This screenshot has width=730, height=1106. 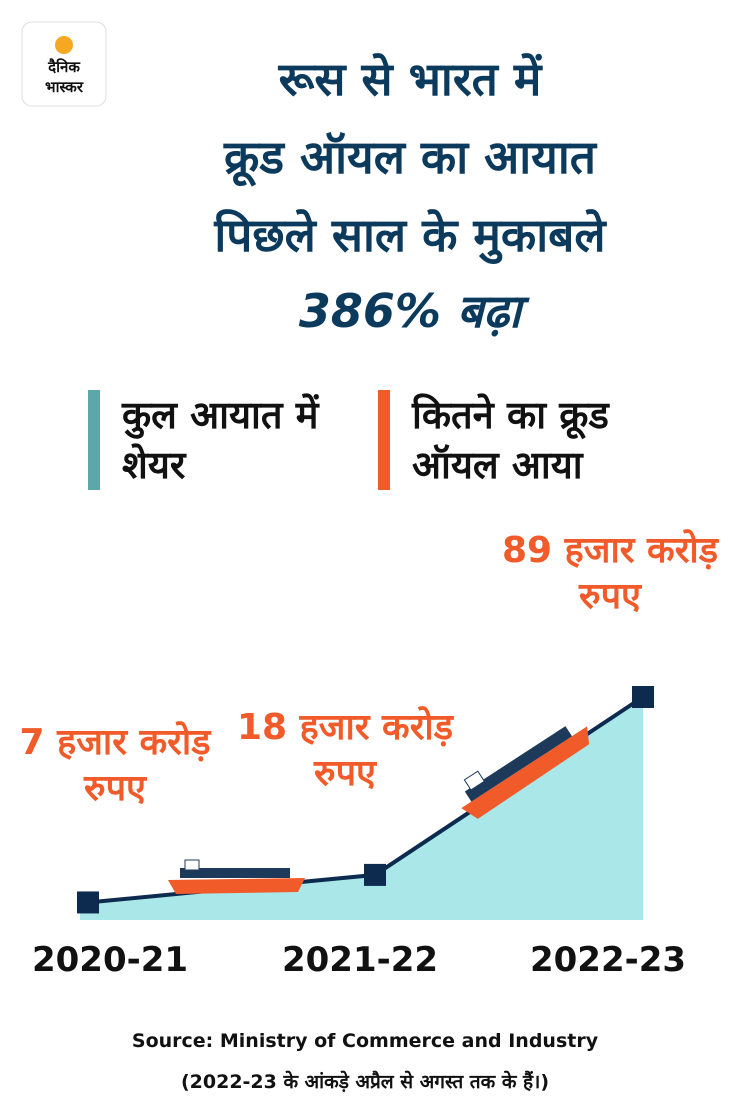 What do you see at coordinates (64, 45) in the screenshot?
I see `logo-sun` at bounding box center [64, 45].